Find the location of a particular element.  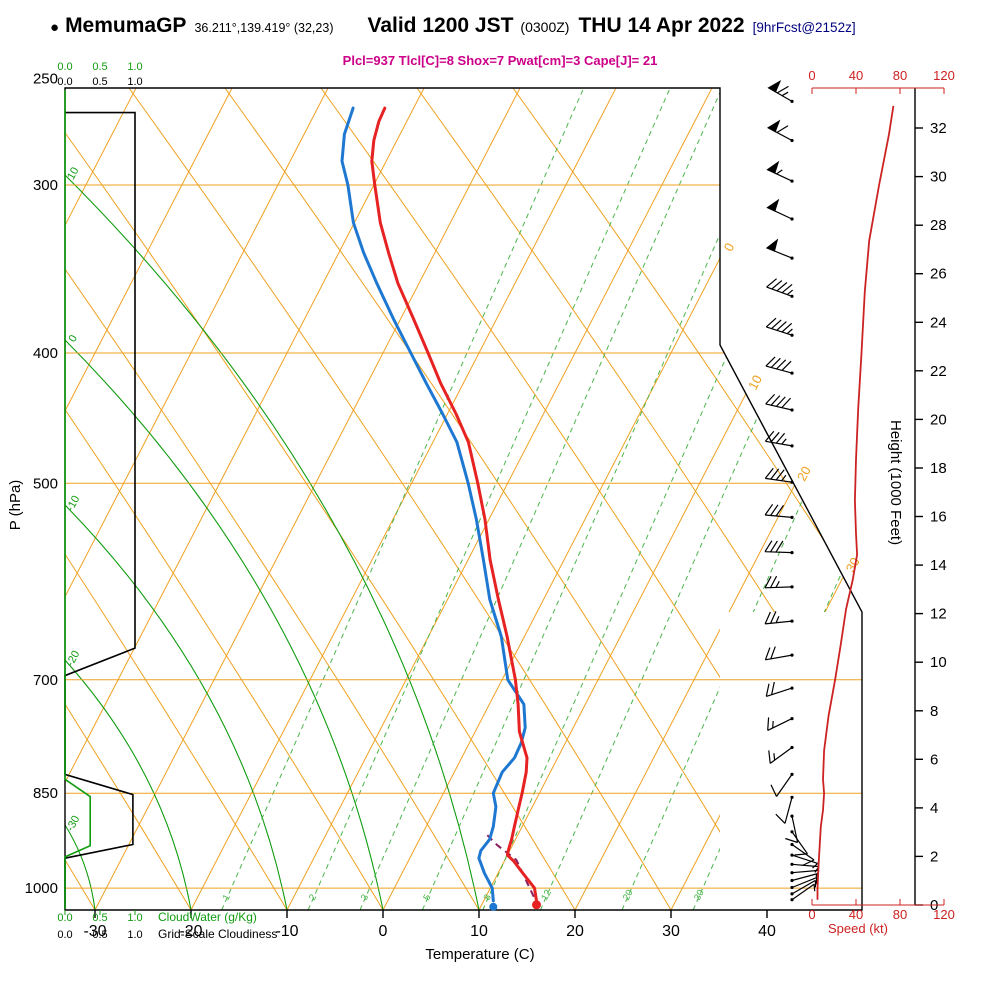

cloudwater-scale-top: 0.0 is located at coordinates (64, 67).